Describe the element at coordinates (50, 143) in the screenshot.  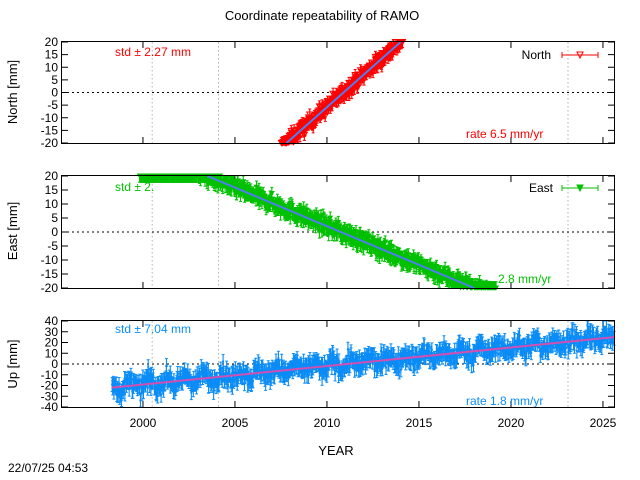
I see `north-ytick-label: -20` at that location.